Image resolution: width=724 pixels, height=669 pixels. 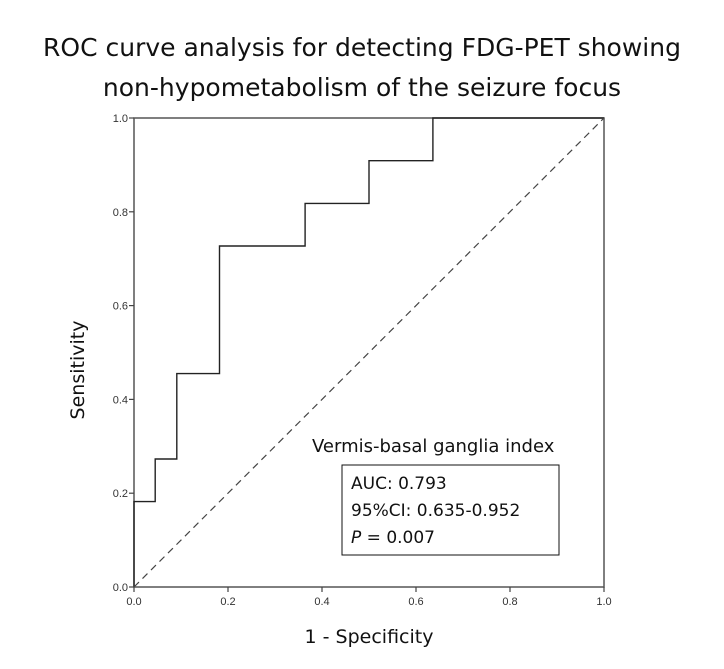 I want to click on x-tick-label: 0.8, so click(x=509, y=602).